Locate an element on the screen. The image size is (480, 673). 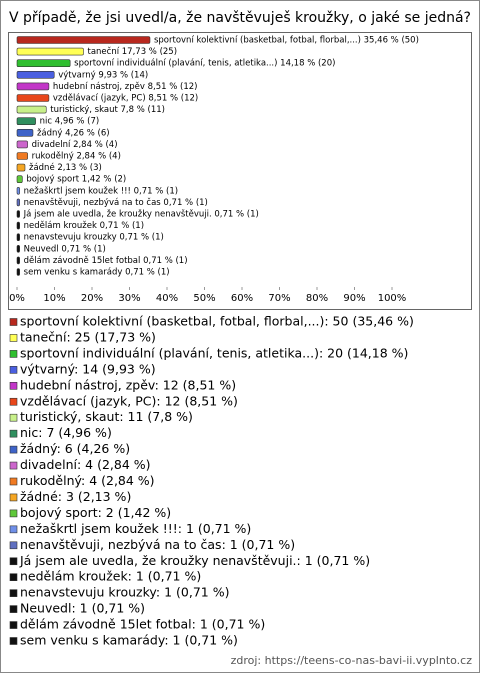
bar-label: nic 4,96 % (7) is located at coordinates (70, 122).